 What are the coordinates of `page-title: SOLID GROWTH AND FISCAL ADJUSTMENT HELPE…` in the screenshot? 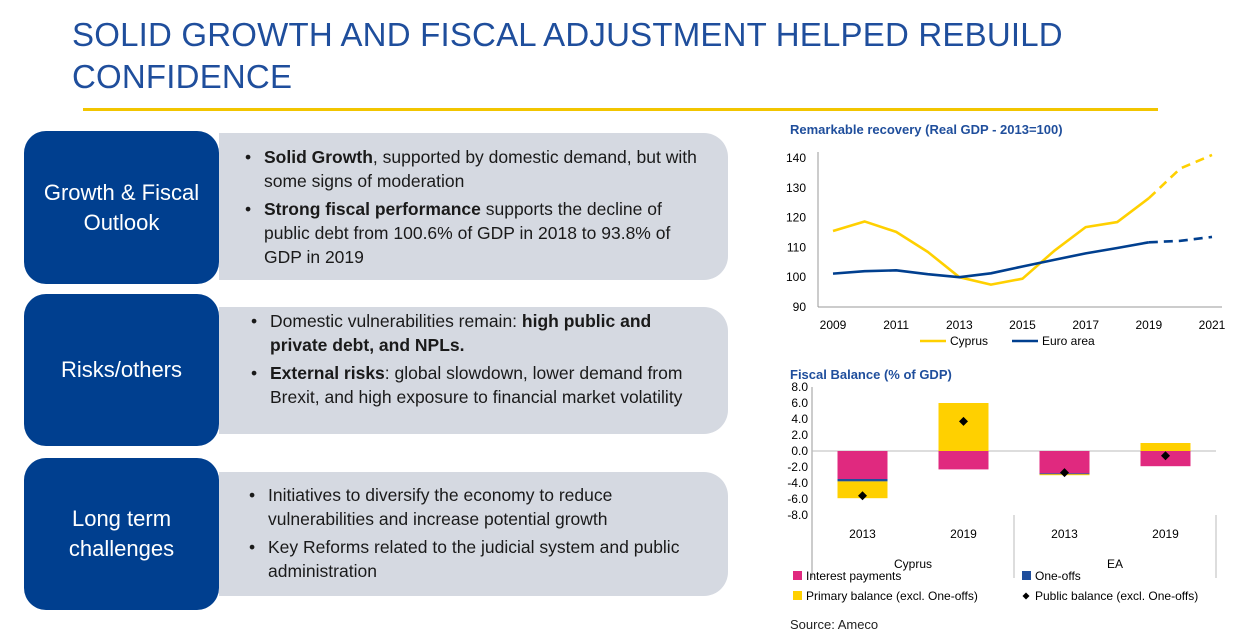 It's located at (567, 55).